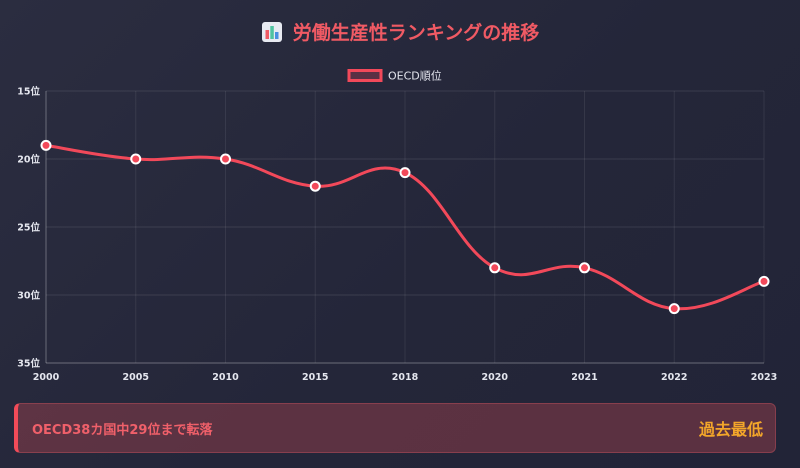  What do you see at coordinates (415, 76) in the screenshot?
I see `legend-label: OECD順位` at bounding box center [415, 76].